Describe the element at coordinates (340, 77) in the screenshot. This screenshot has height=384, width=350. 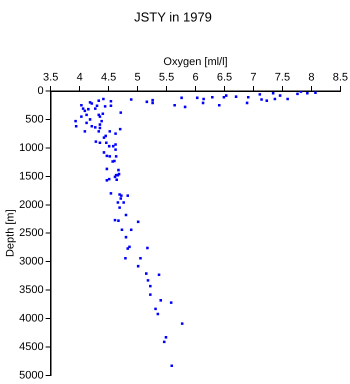
I see `x-tick-label: 8.5` at that location.